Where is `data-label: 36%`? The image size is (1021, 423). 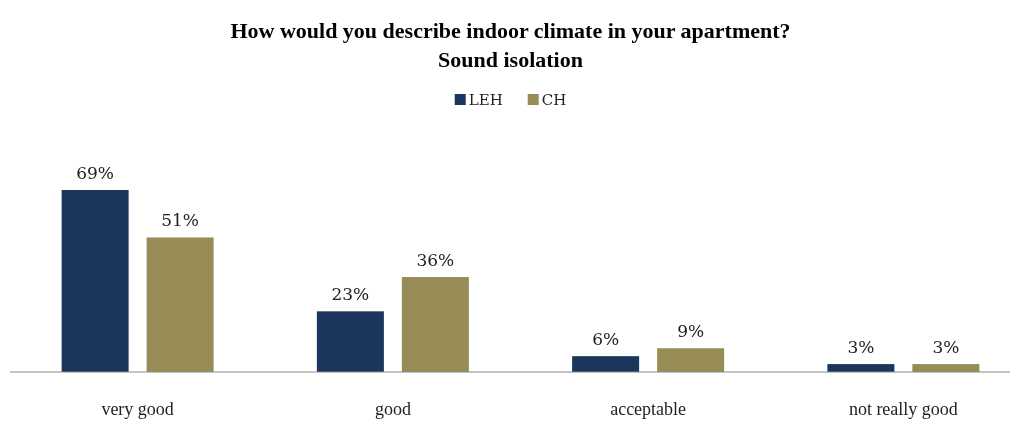 data-label: 36% is located at coordinates (435, 260).